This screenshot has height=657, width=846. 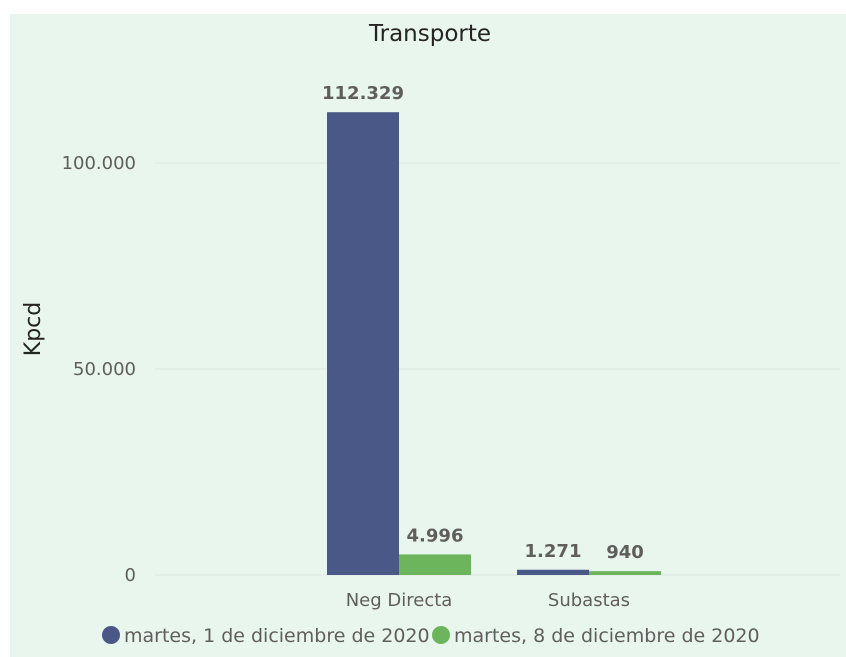 I want to click on data-label: 1.271, so click(x=553, y=551).